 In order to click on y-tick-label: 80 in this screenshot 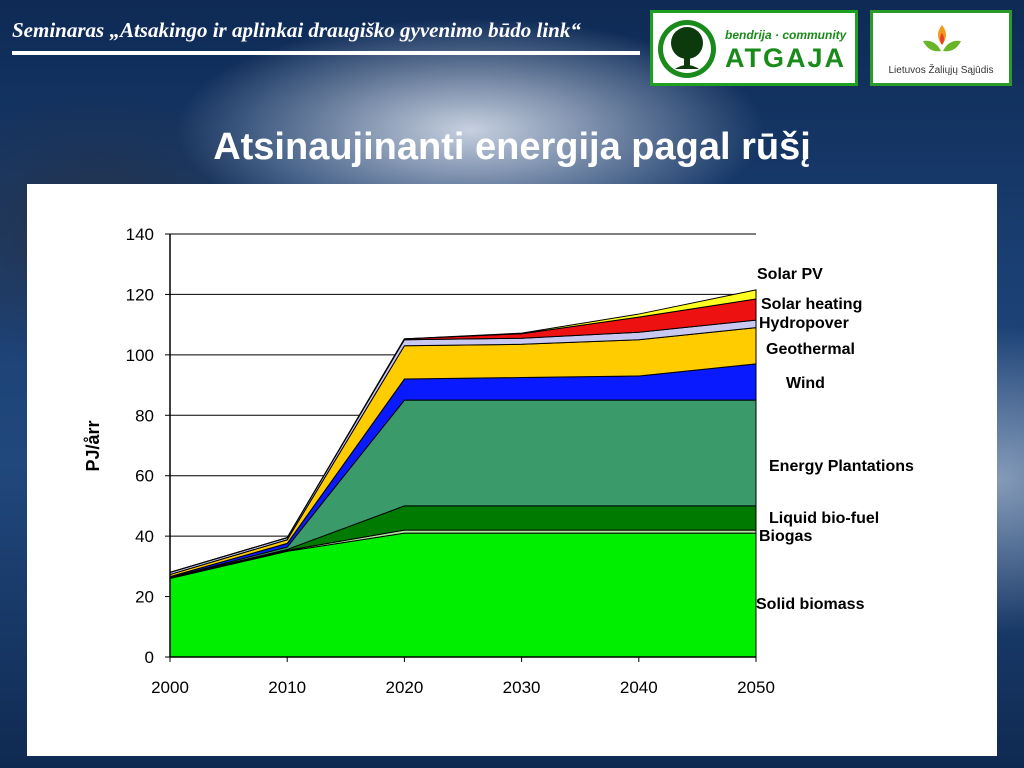, I will do `click(144, 415)`.